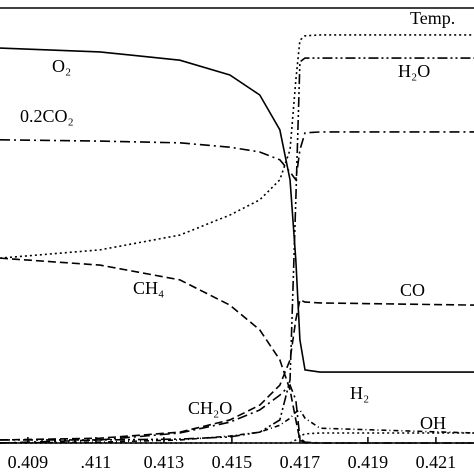  I want to click on x-tick-label: 0.421, so click(436, 462).